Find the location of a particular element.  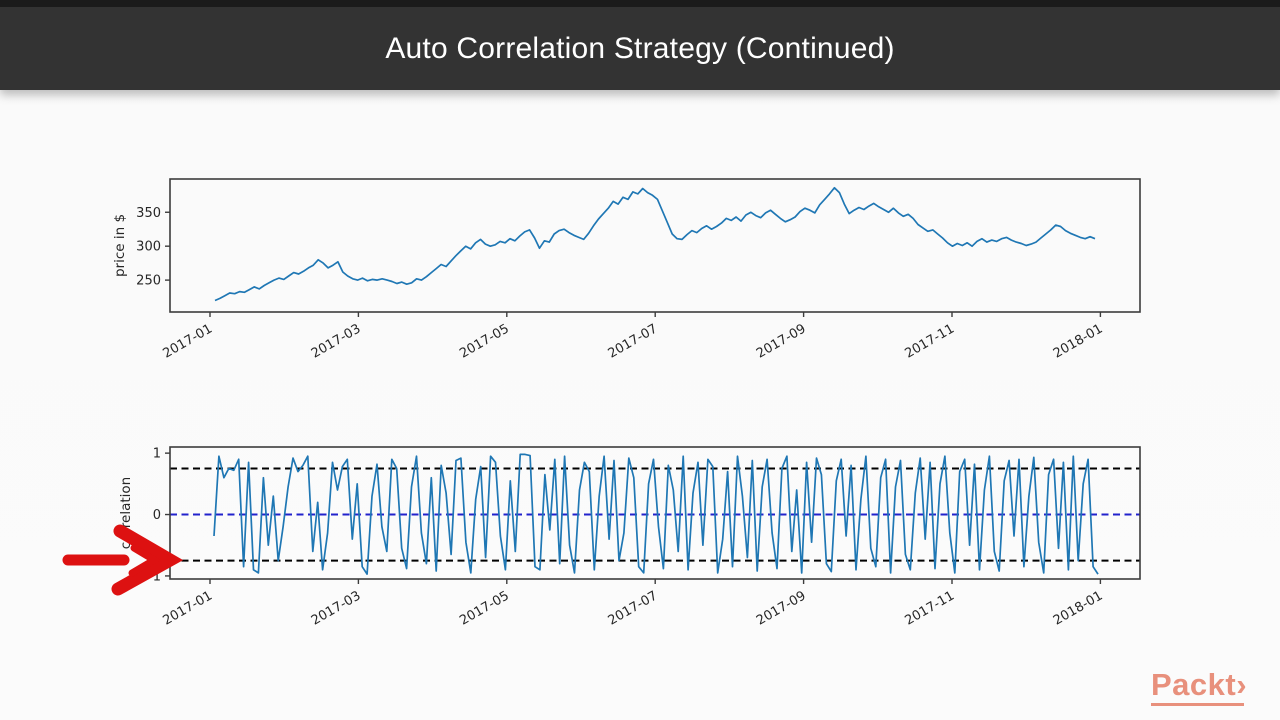

svg-text: 0 is located at coordinates (157, 515).